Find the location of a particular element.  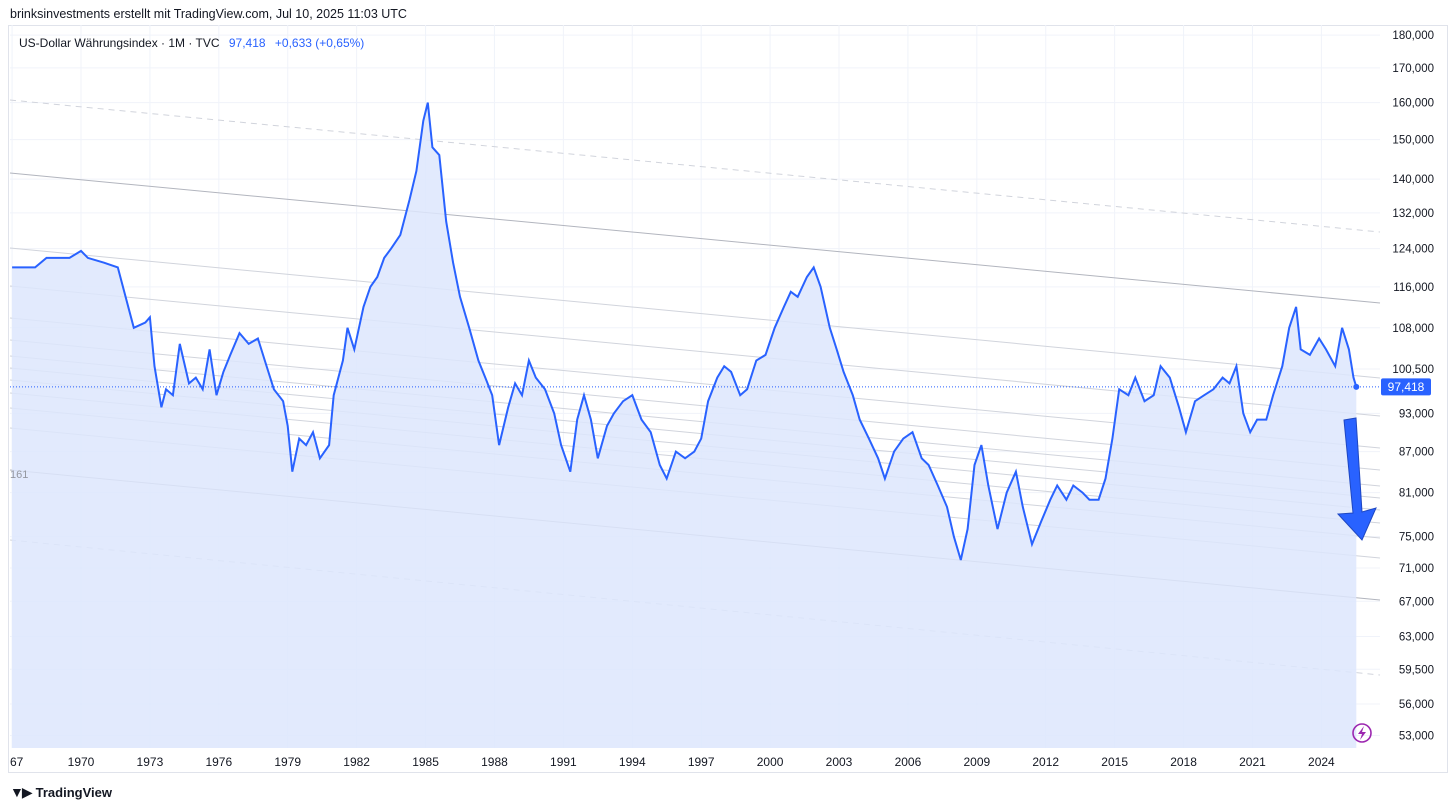

x-tick-label: 2006 is located at coordinates (908, 762).